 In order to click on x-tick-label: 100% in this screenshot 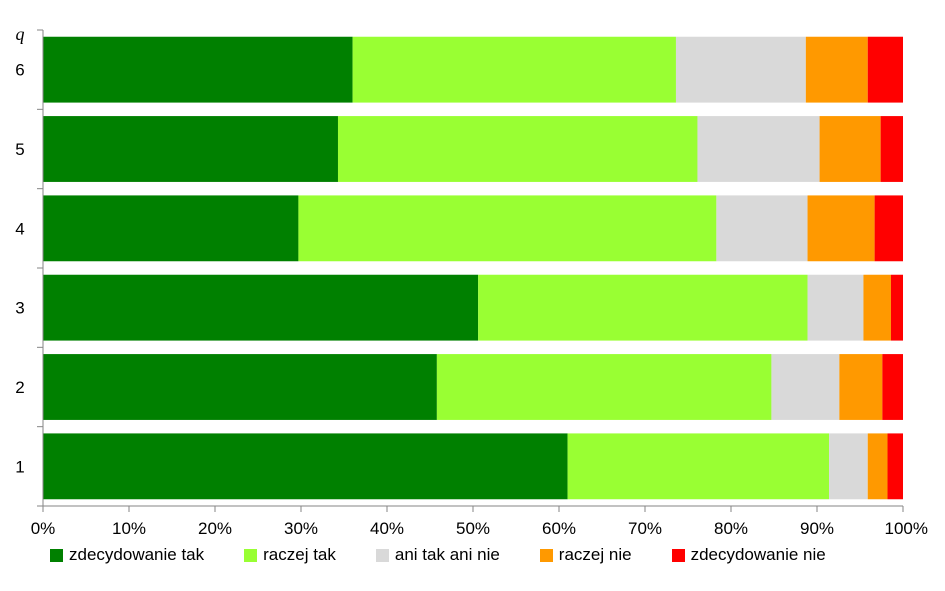, I will do `click(906, 528)`.